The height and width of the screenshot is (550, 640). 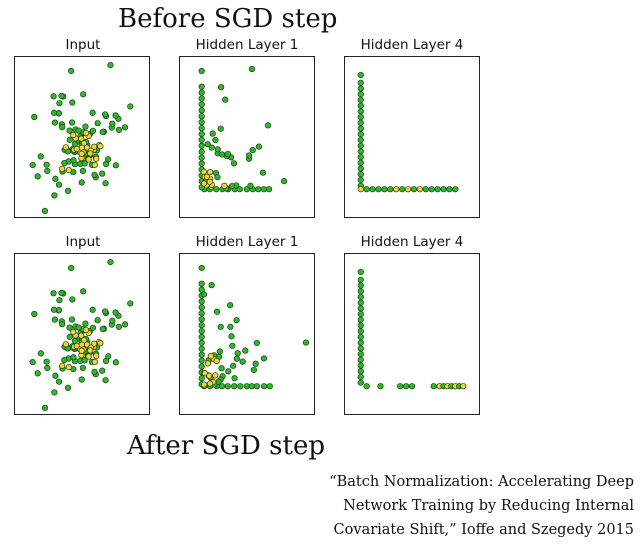 What do you see at coordinates (243, 129) in the screenshot?
I see `scatter-plot-hidden1-before` at bounding box center [243, 129].